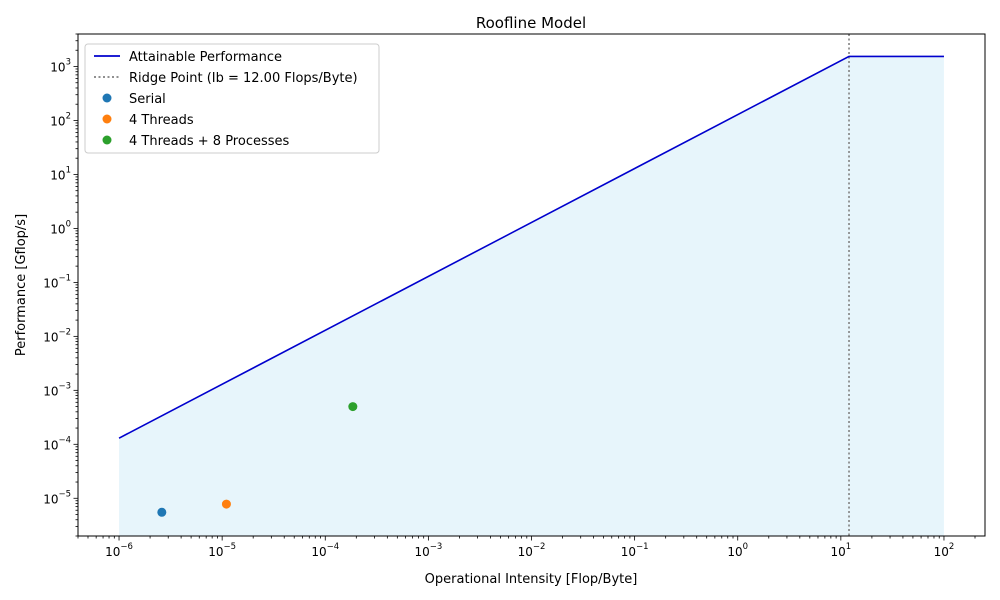 The height and width of the screenshot is (600, 1000). Describe the element at coordinates (60, 65) in the screenshot. I see `y-tick-label: 10³` at that location.